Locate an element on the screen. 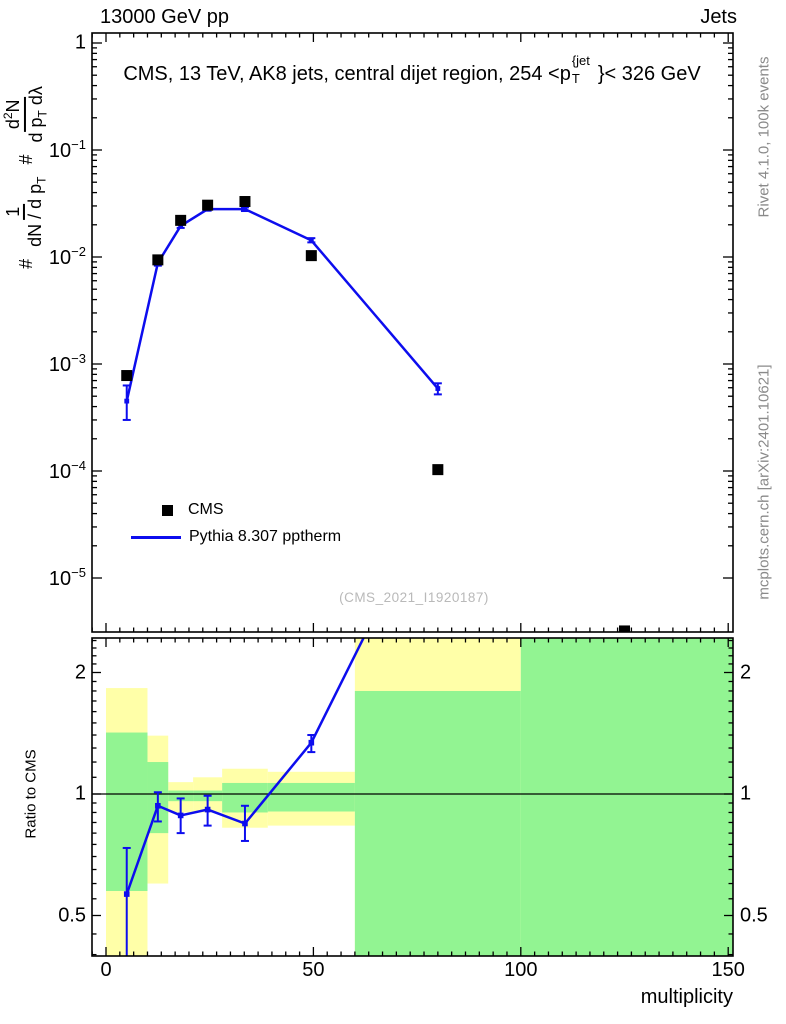 The height and width of the screenshot is (1024, 786). x-tick-label: 100 is located at coordinates (521, 970).